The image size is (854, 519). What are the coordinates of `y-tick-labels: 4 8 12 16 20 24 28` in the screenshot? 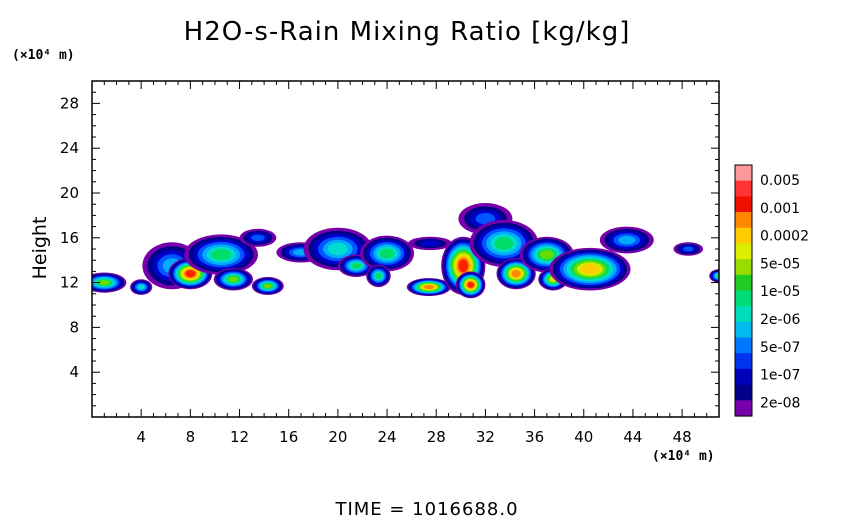 It's located at (69, 237).